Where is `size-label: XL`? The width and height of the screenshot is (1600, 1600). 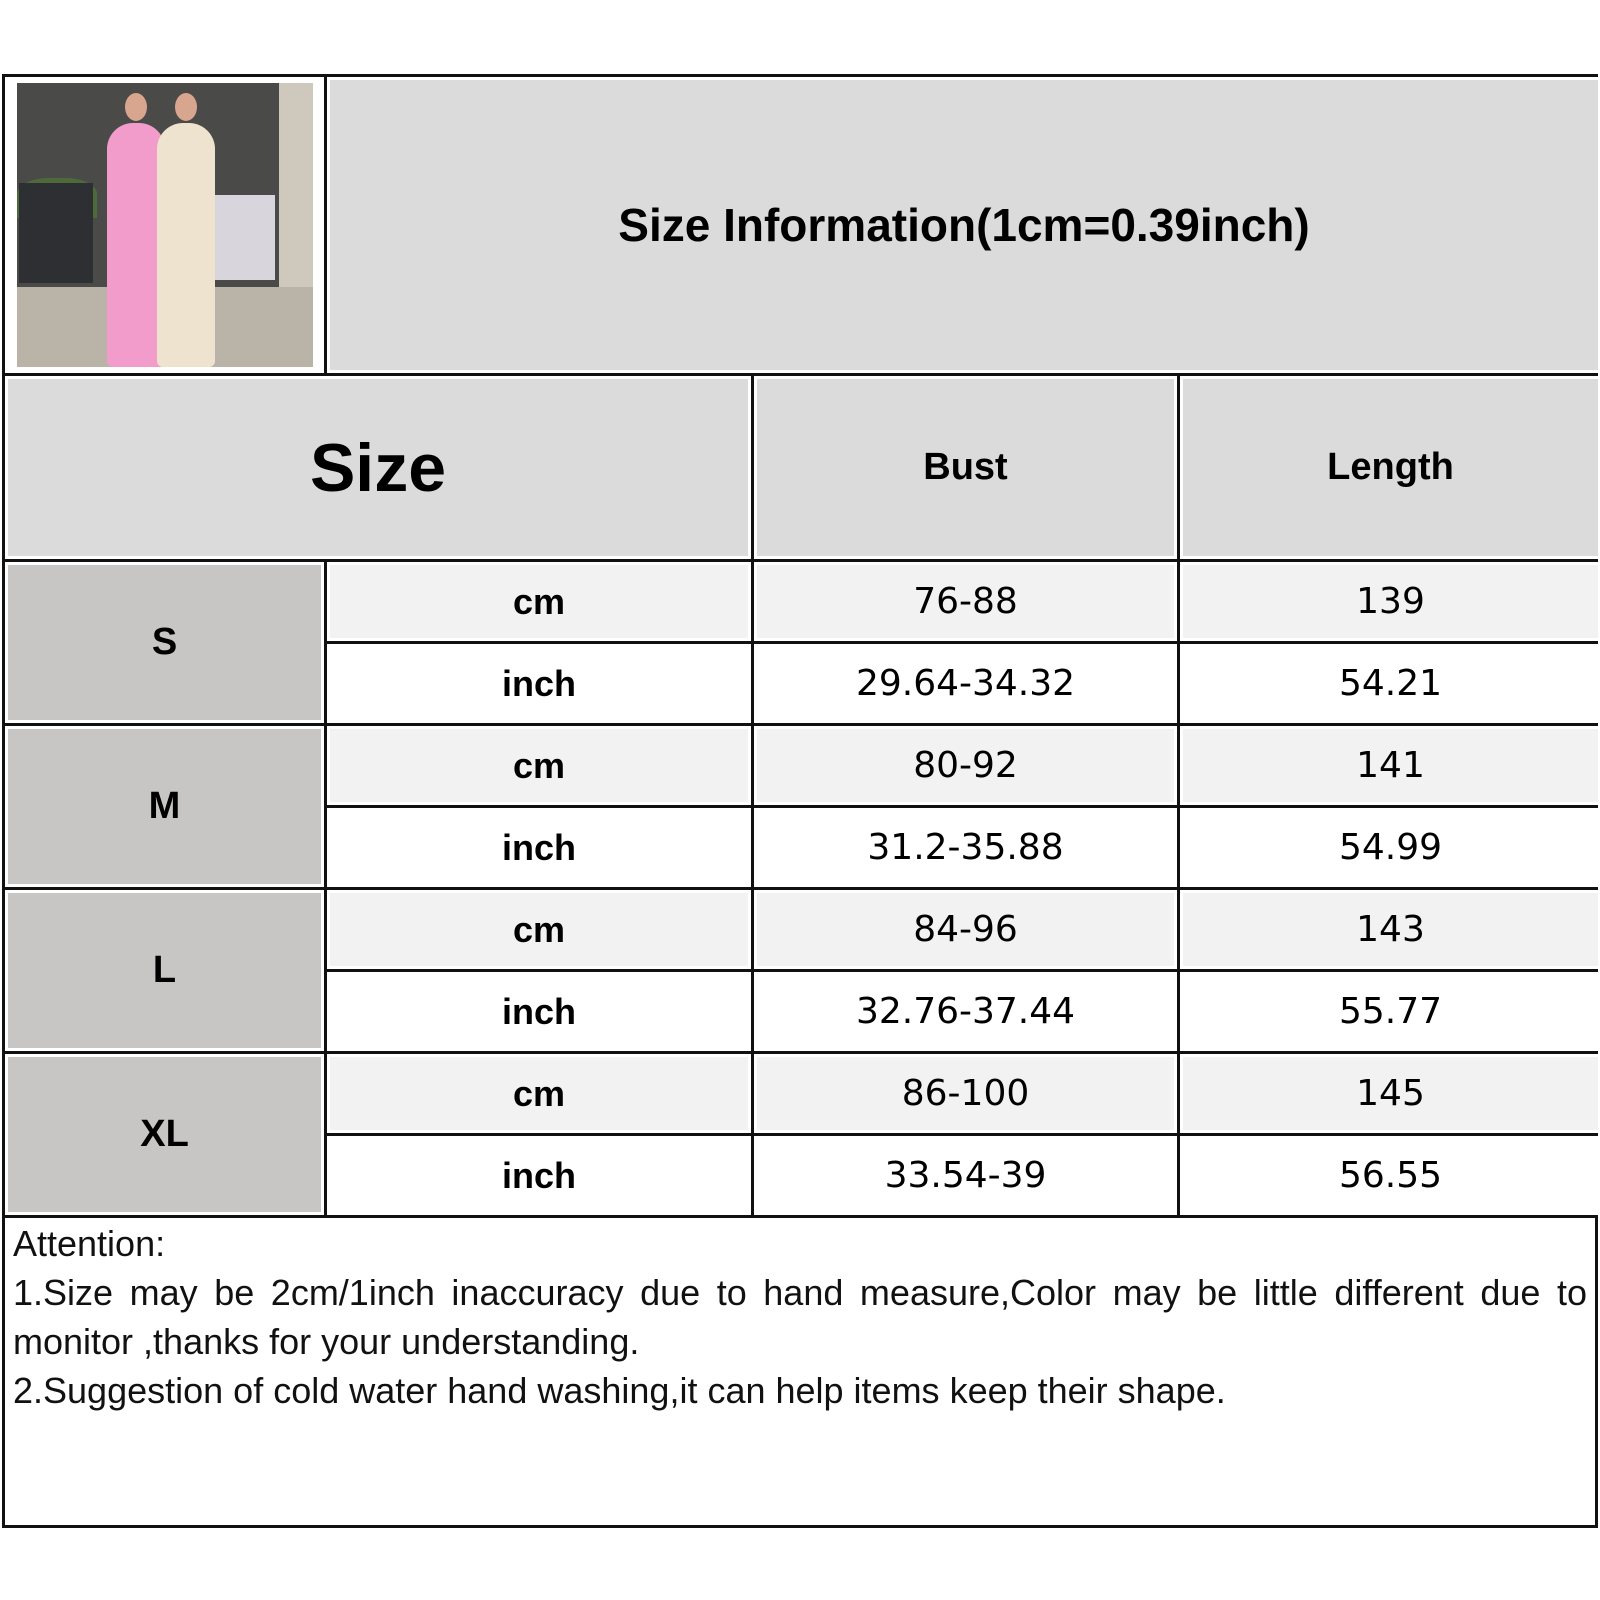 size-label: XL is located at coordinates (164, 1134).